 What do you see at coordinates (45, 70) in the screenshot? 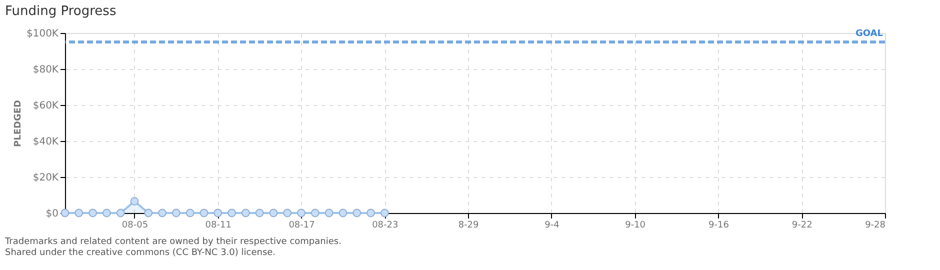
I see `y-tick-label: $80K` at bounding box center [45, 70].